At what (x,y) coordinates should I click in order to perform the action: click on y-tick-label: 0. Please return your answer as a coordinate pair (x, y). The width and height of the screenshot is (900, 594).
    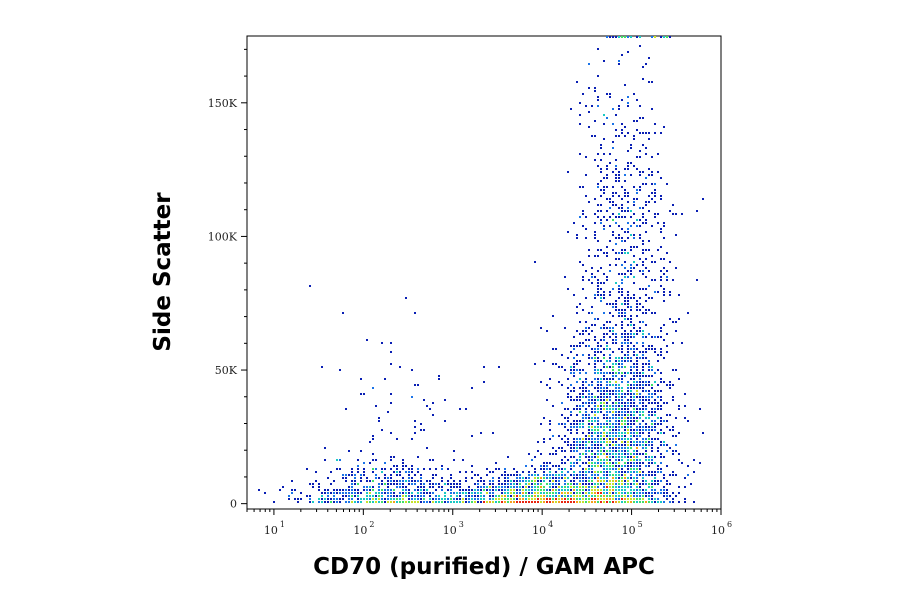
    Looking at the image, I should click on (233, 504).